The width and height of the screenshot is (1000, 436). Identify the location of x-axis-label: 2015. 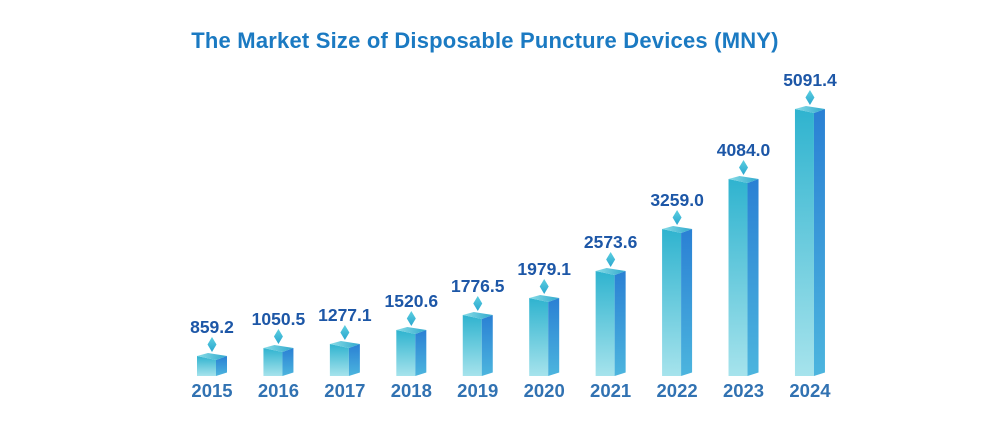
(211, 390).